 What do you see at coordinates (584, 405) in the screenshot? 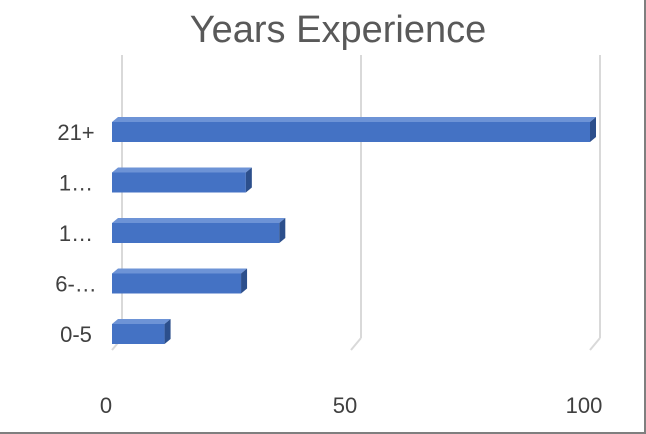
I see `x-tick-label: 100` at bounding box center [584, 405].